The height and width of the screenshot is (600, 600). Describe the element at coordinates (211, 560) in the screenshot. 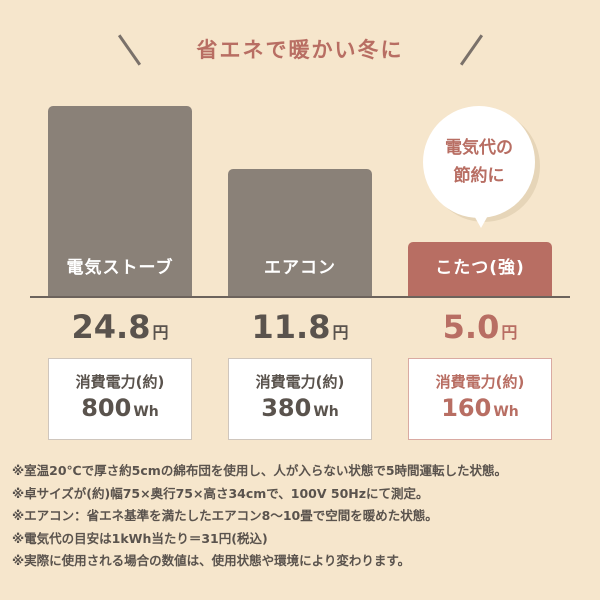

I see `note: ※実際に使用される場合の数値は、使用状態や環境により変わります。` at that location.